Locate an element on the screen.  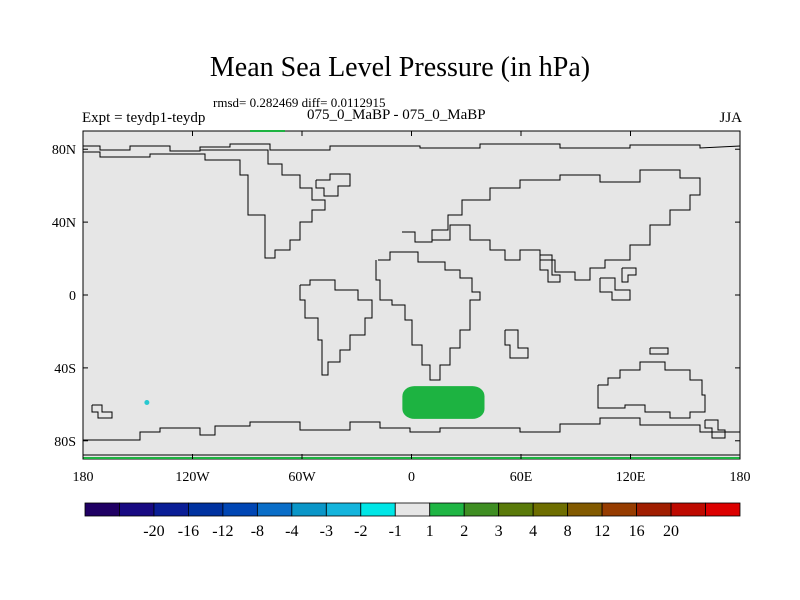
colorbar-label: 20 is located at coordinates (671, 531).